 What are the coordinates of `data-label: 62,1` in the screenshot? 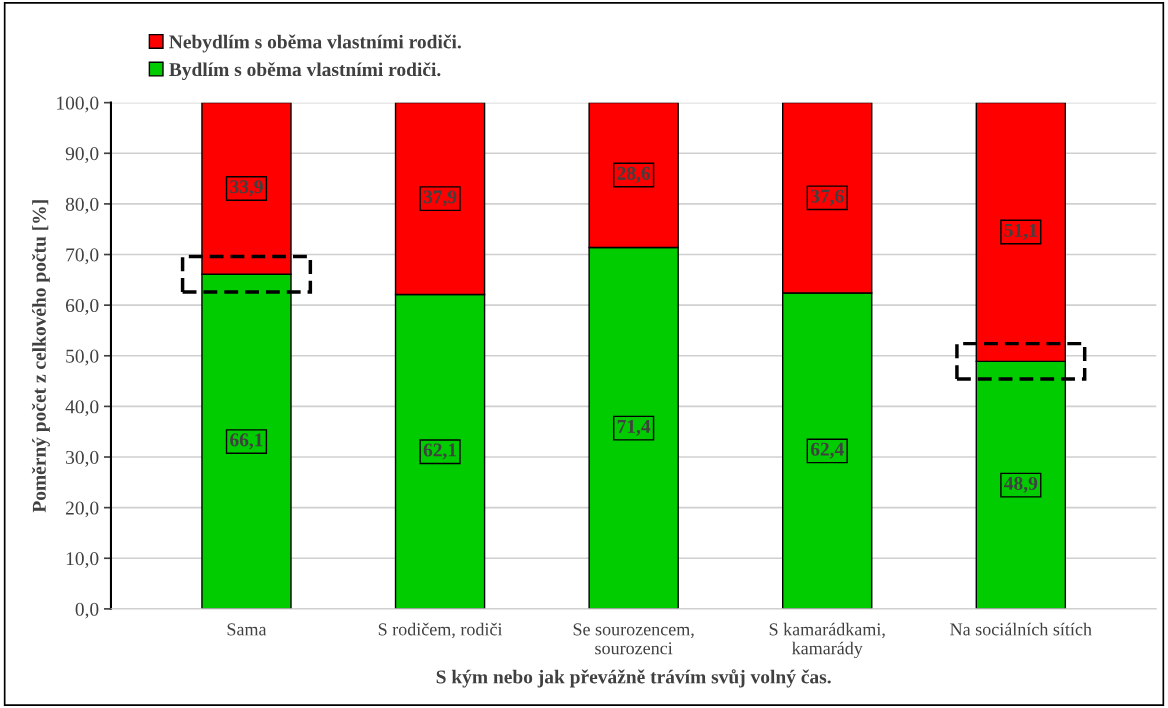 It's located at (440, 451).